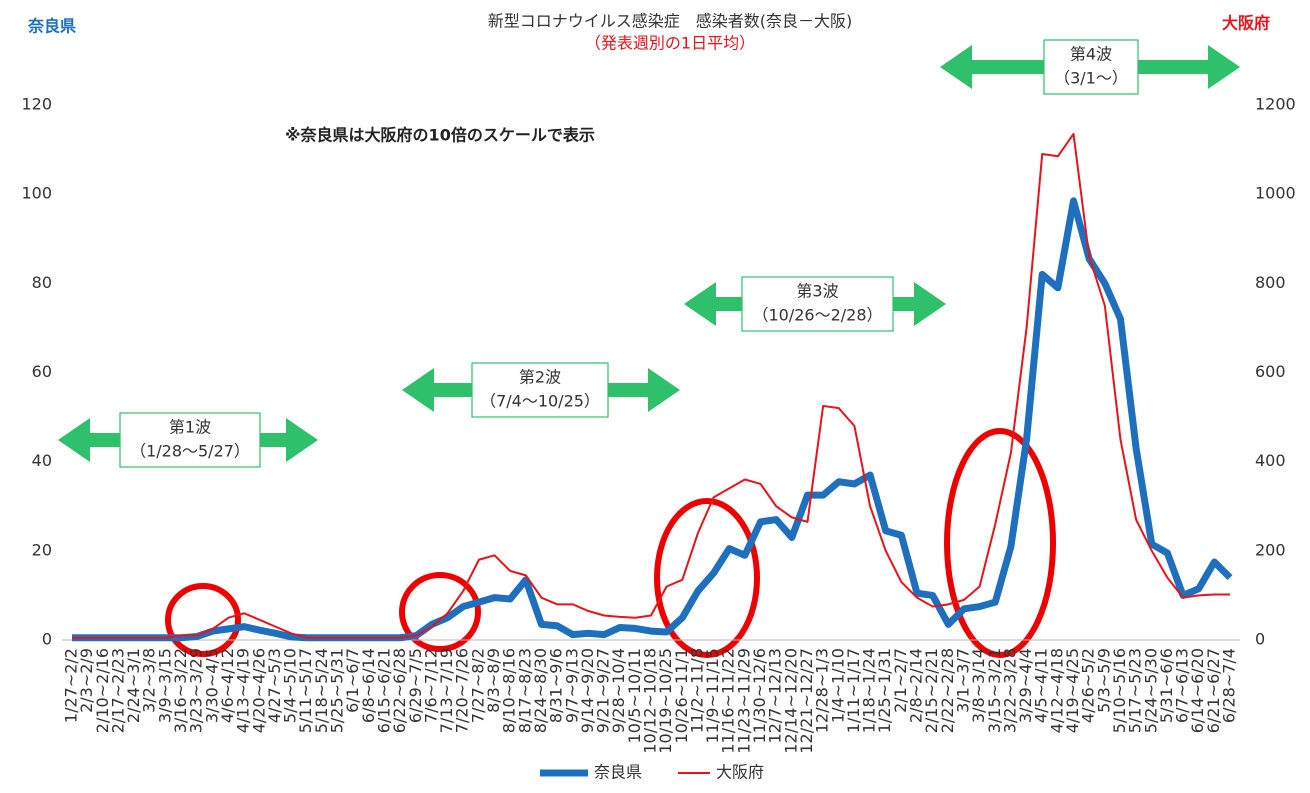 This screenshot has width=1310, height=793. Describe the element at coordinates (947, 690) in the screenshot. I see `x-tick-label: 2/22~2/28` at that location.